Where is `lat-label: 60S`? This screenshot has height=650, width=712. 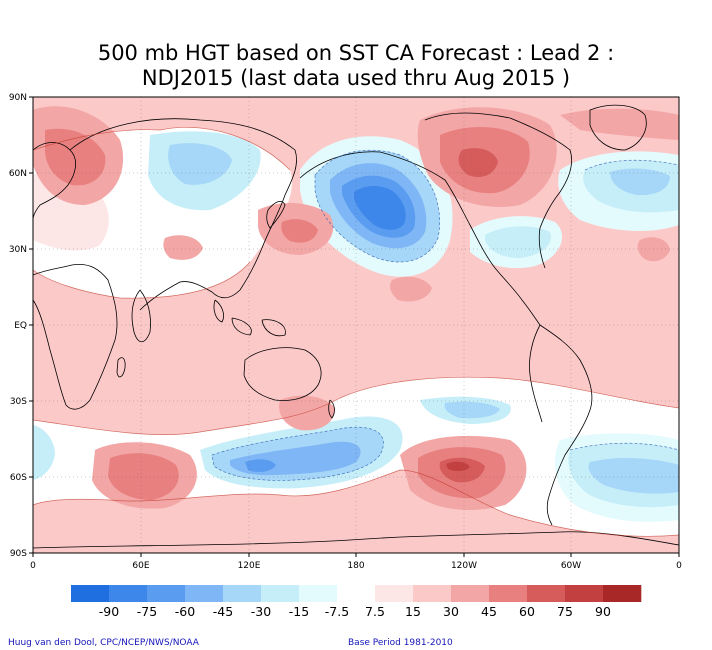
lat-label: 60S is located at coordinates (18, 478).